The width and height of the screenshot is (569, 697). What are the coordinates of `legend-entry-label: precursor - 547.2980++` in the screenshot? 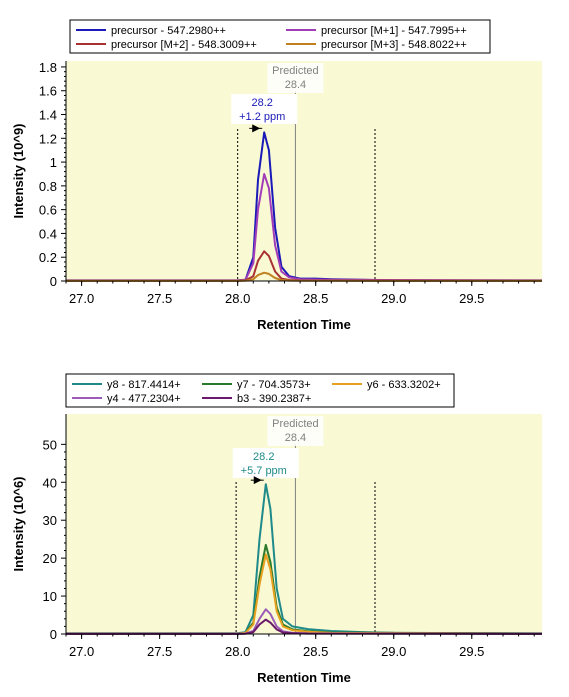 It's located at (168, 31).